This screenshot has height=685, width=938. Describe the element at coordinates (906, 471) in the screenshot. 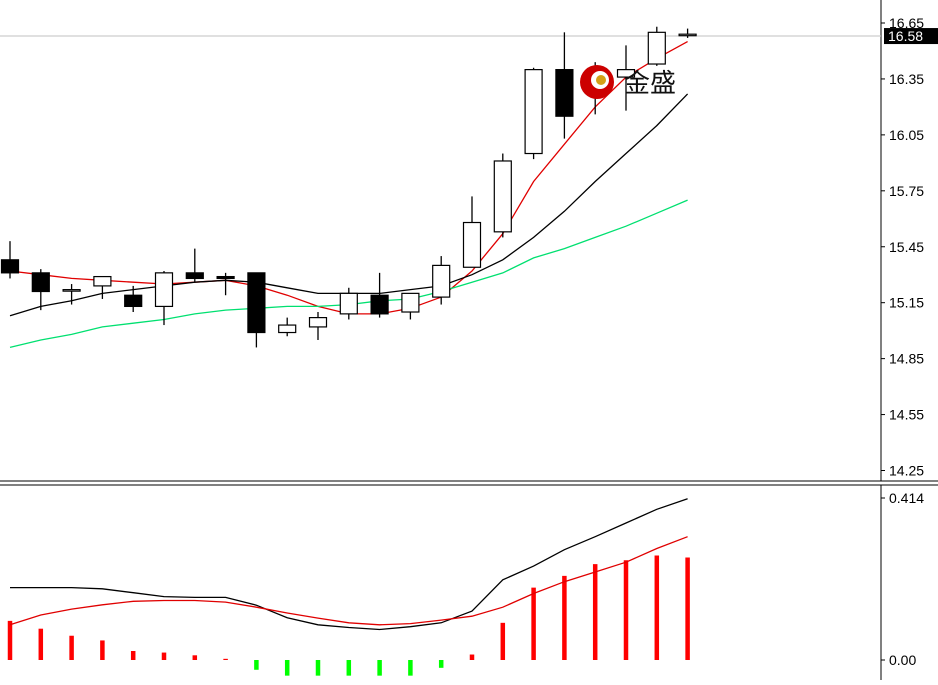

I see `price-tick-label: 14.25` at that location.